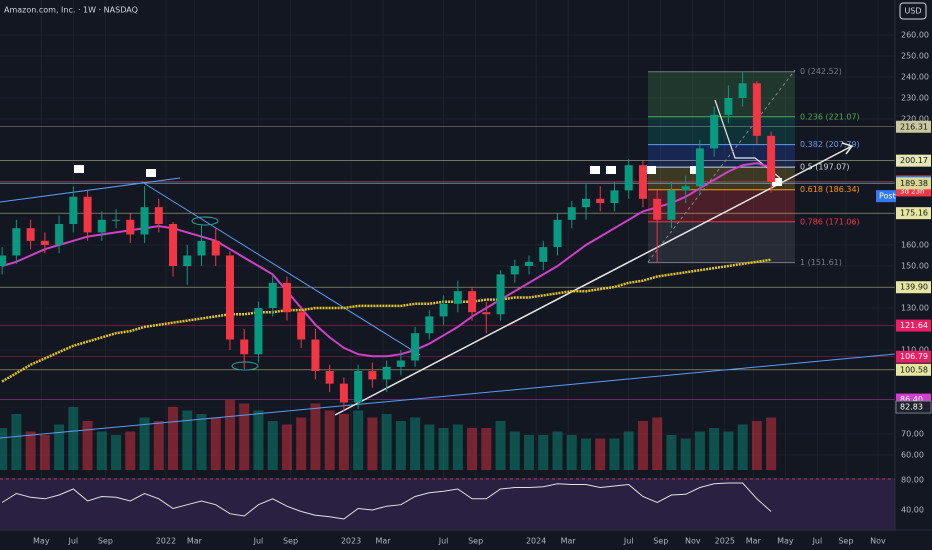 The width and height of the screenshot is (932, 550). What do you see at coordinates (693, 541) in the screenshot?
I see `x-tick-label: Nov` at bounding box center [693, 541].